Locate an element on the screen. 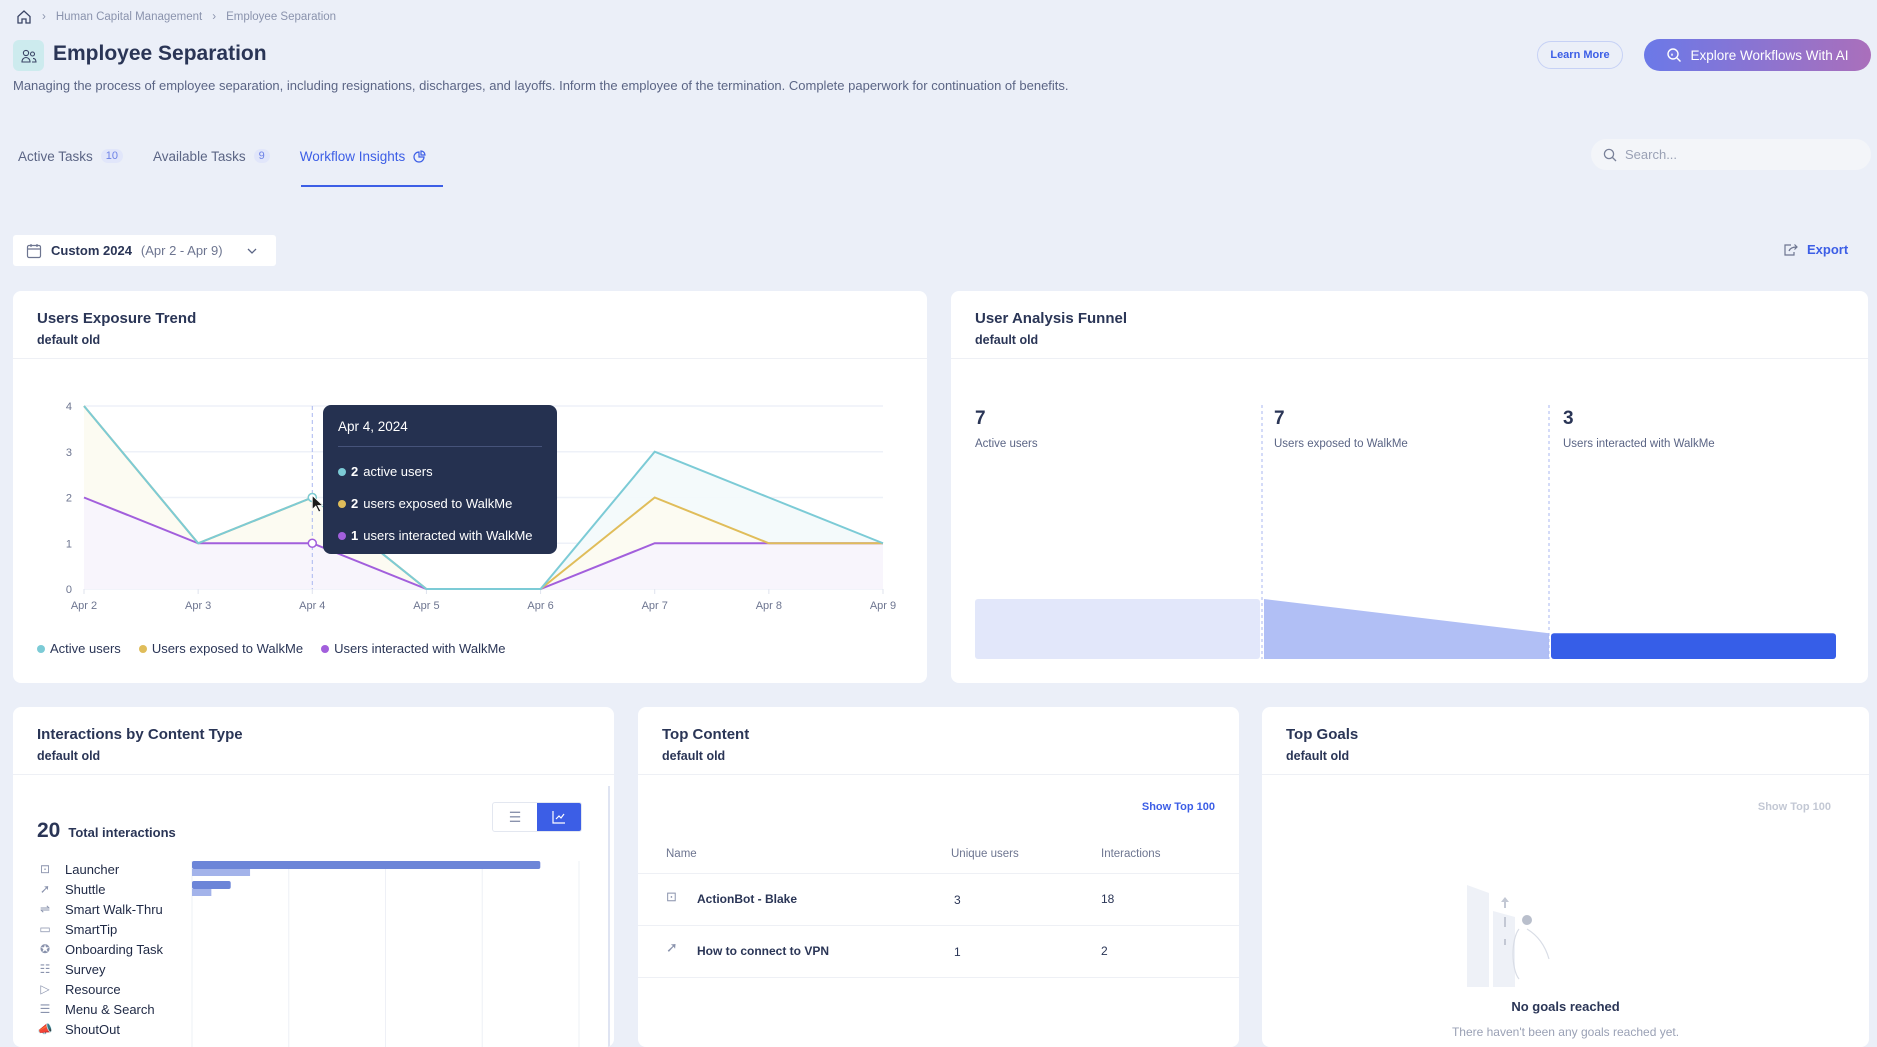 The height and width of the screenshot is (1047, 1877). pie-chart-icon is located at coordinates (419, 156).